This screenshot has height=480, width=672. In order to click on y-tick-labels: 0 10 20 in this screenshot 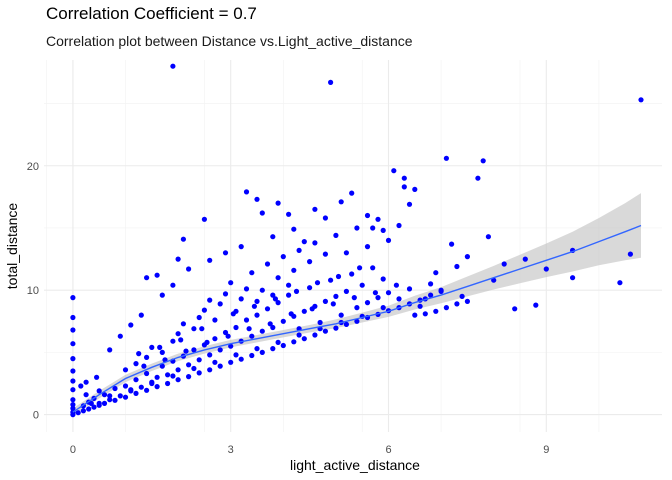, I will do `click(33, 291)`.